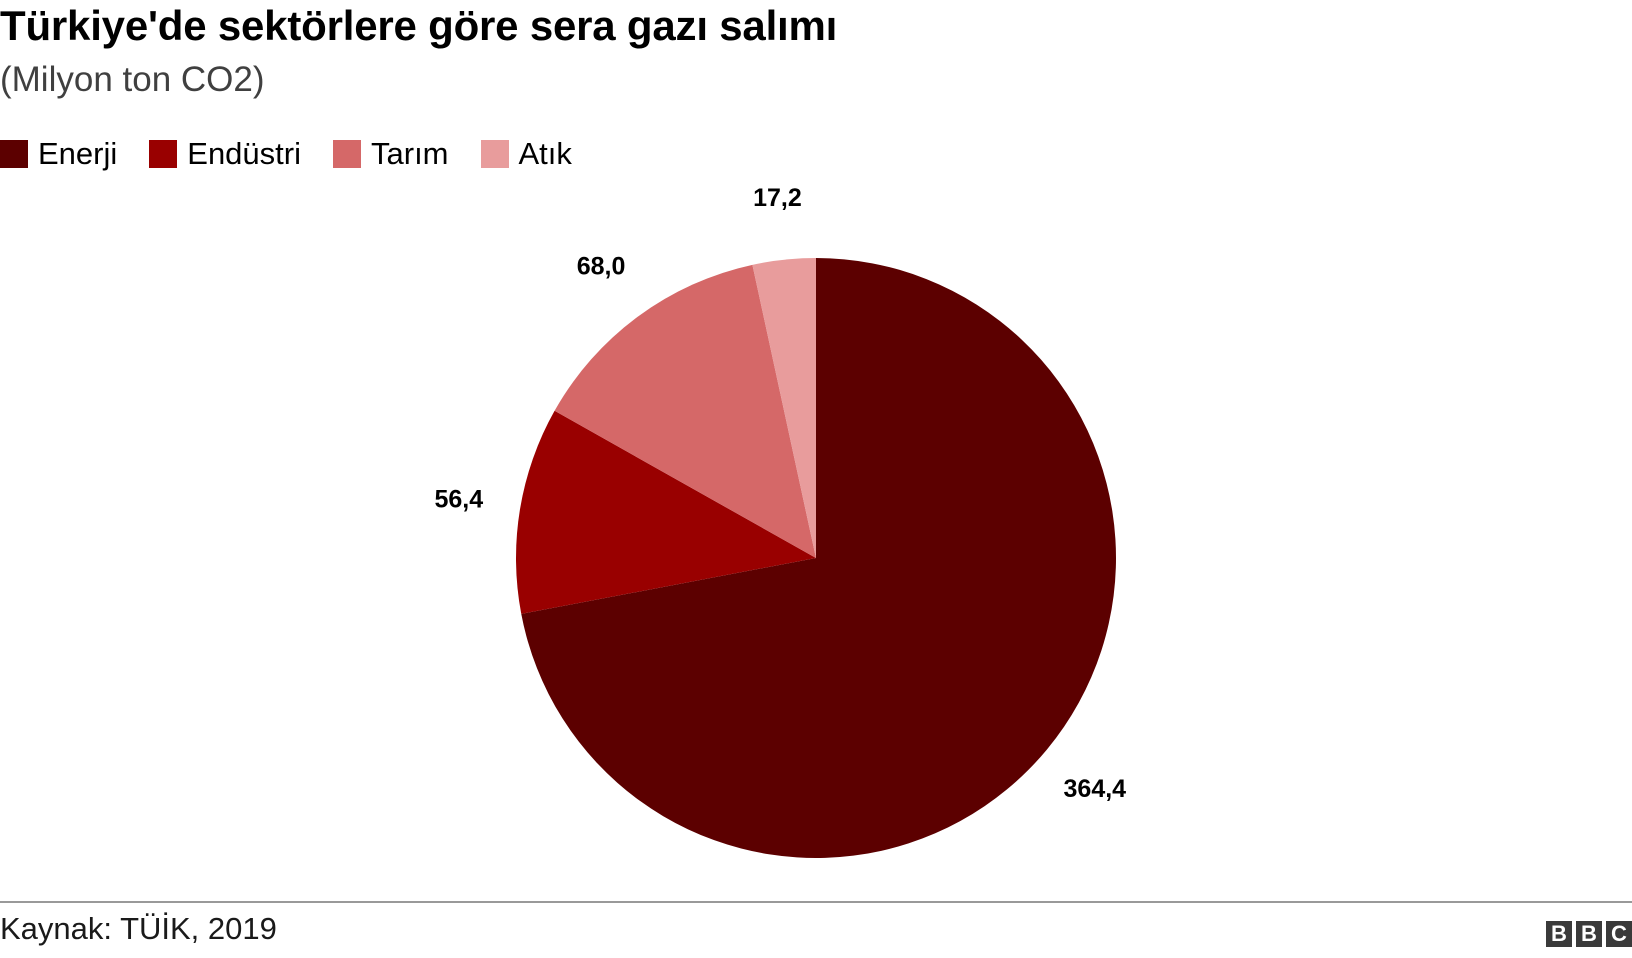 This screenshot has width=1632, height=958. I want to click on data-label-endustri: 56,4, so click(458, 499).